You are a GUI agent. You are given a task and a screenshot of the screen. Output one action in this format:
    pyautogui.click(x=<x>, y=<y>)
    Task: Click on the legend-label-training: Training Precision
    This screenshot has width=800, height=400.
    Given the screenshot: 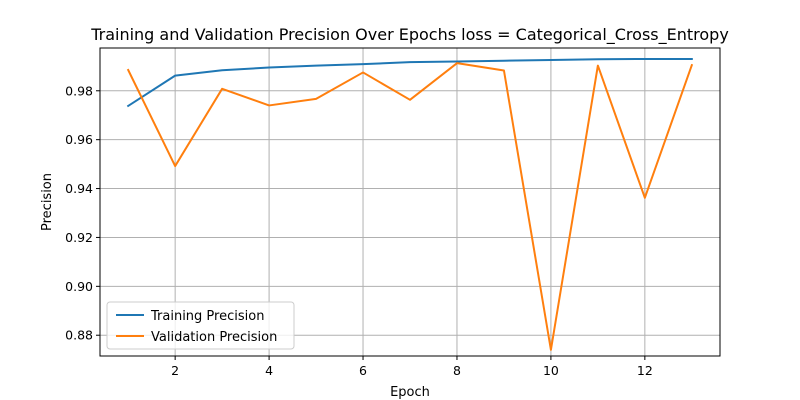 What is the action you would take?
    pyautogui.click(x=207, y=316)
    